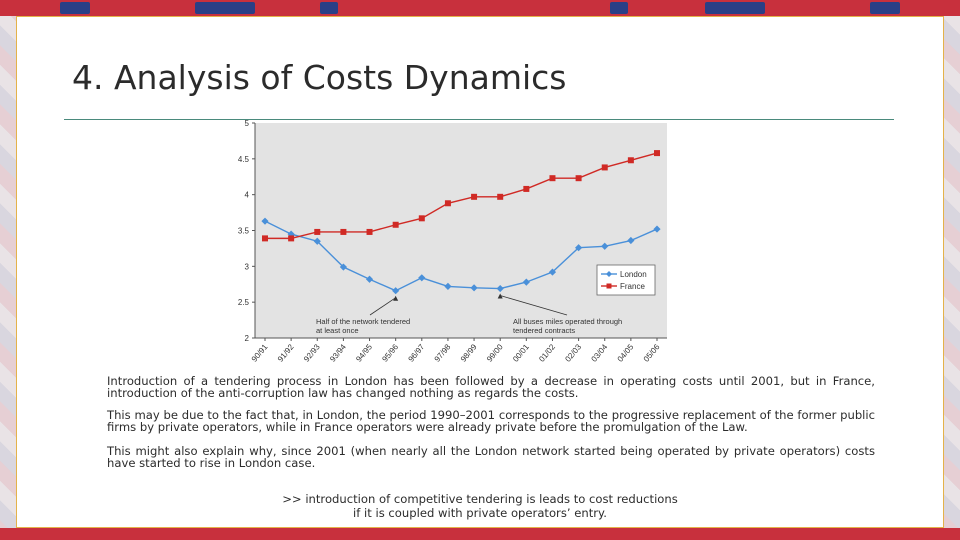  What do you see at coordinates (461, 256) in the screenshot?
I see `london-series-line` at bounding box center [461, 256].